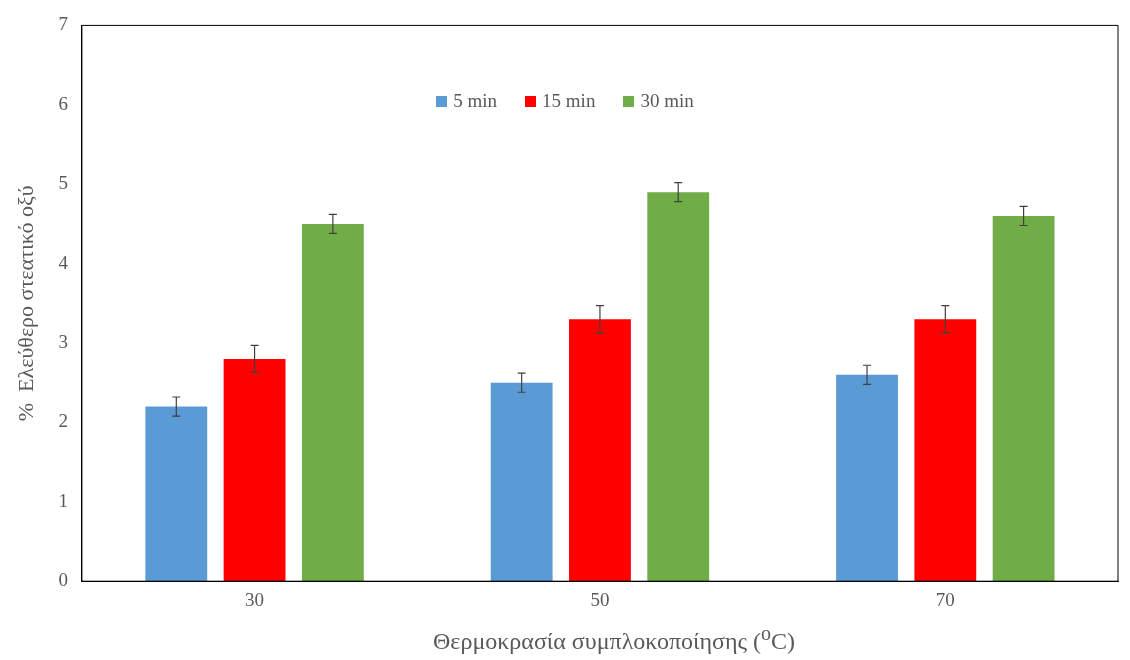 Image resolution: width=1130 pixels, height=660 pixels. Describe the element at coordinates (475, 101) in the screenshot. I see `legend-label: 5 min` at that location.